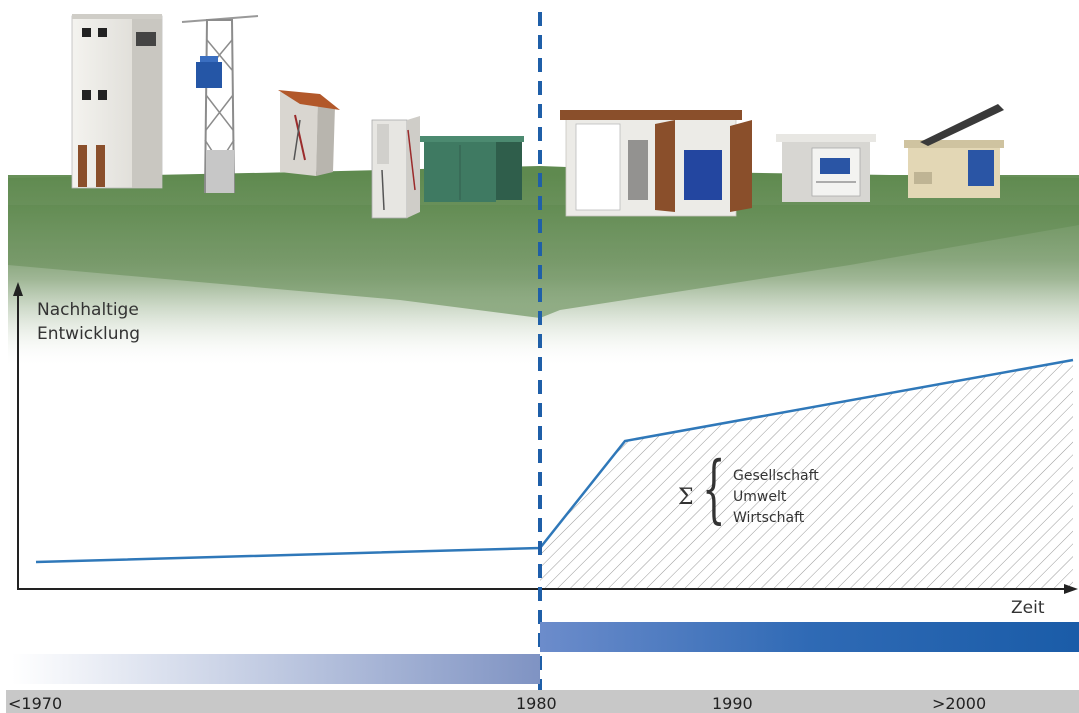 The image size is (1079, 713). I want to click on era-bar-after-1980, so click(809, 637).